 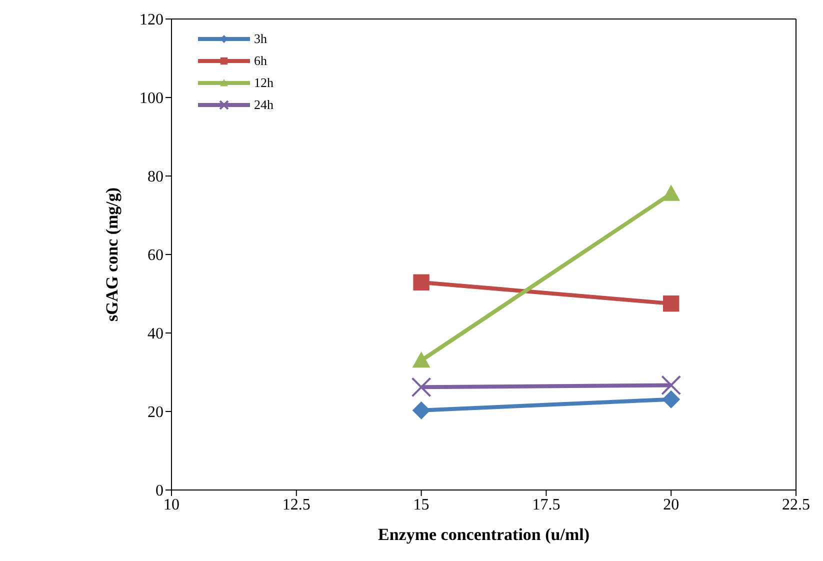 What do you see at coordinates (172, 505) in the screenshot?
I see `x-tick-label: 10` at bounding box center [172, 505].